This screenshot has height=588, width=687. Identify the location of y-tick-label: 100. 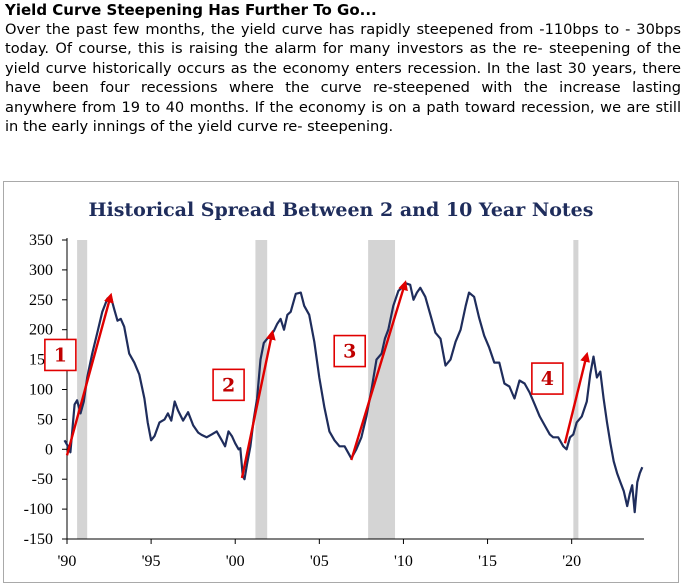
(41, 390).